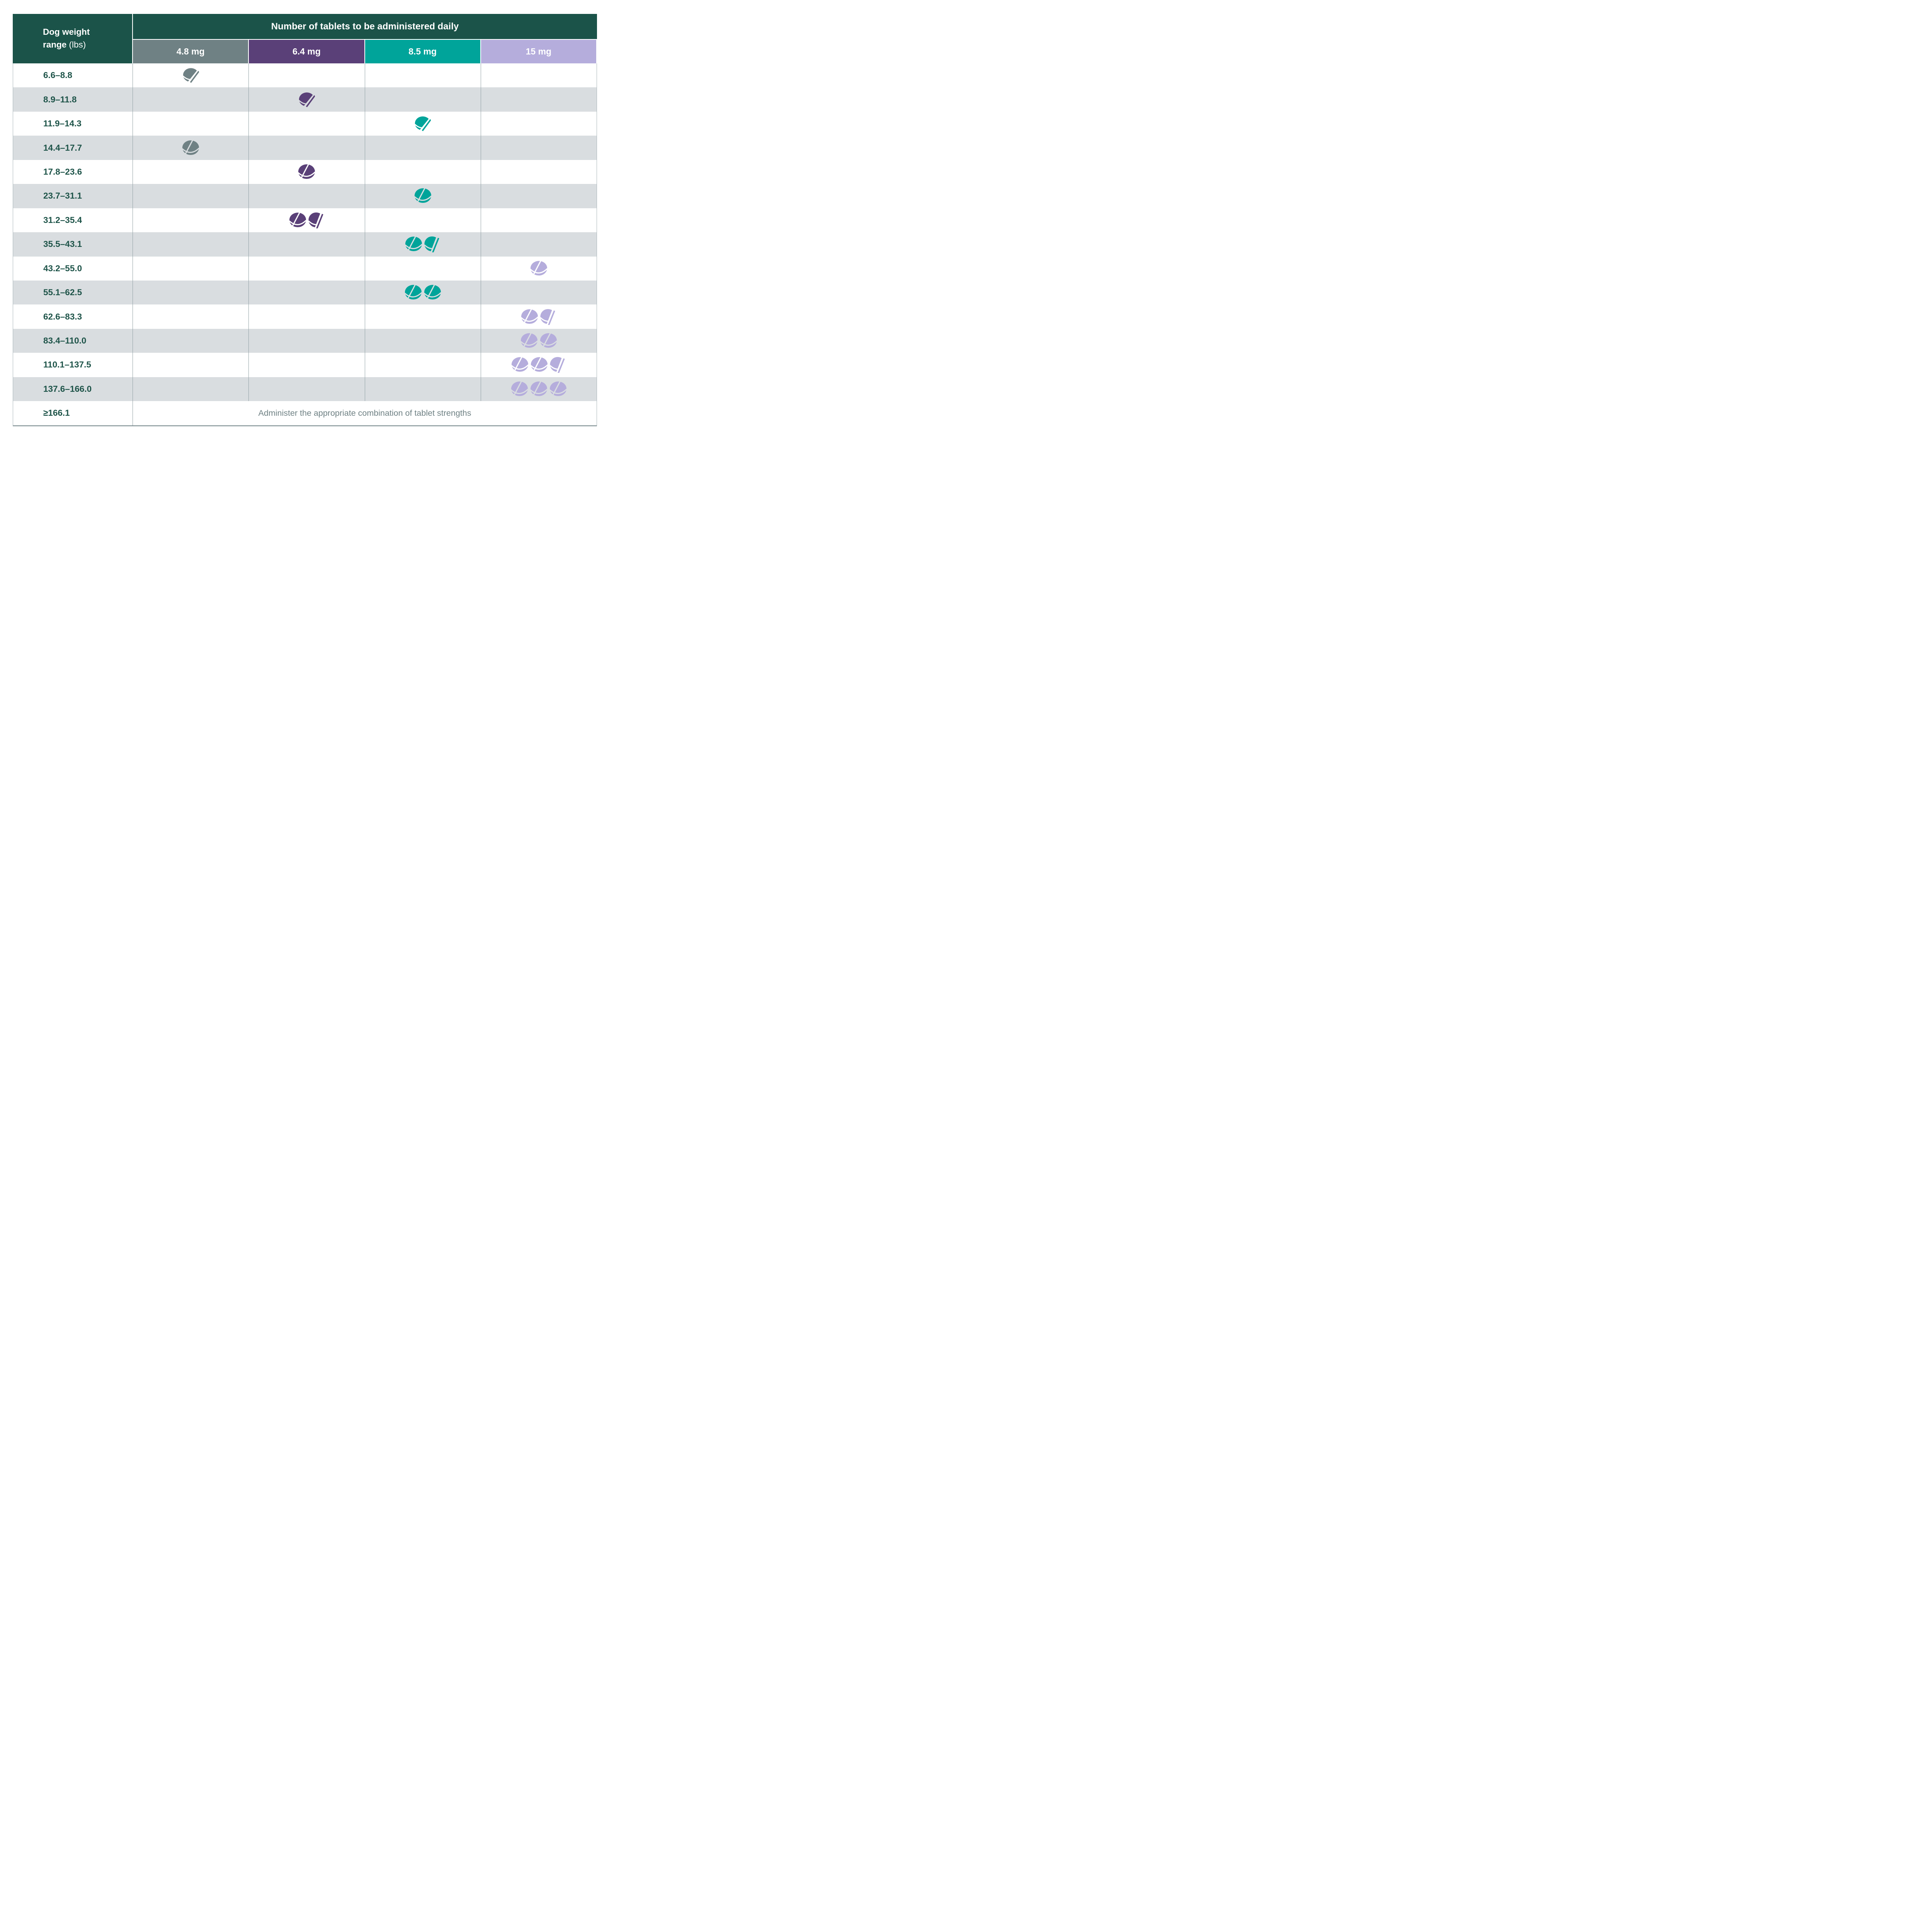 Image resolution: width=1932 pixels, height=1932 pixels. I want to click on corner-header-cell: Dog weight range (lbs), so click(73, 39).